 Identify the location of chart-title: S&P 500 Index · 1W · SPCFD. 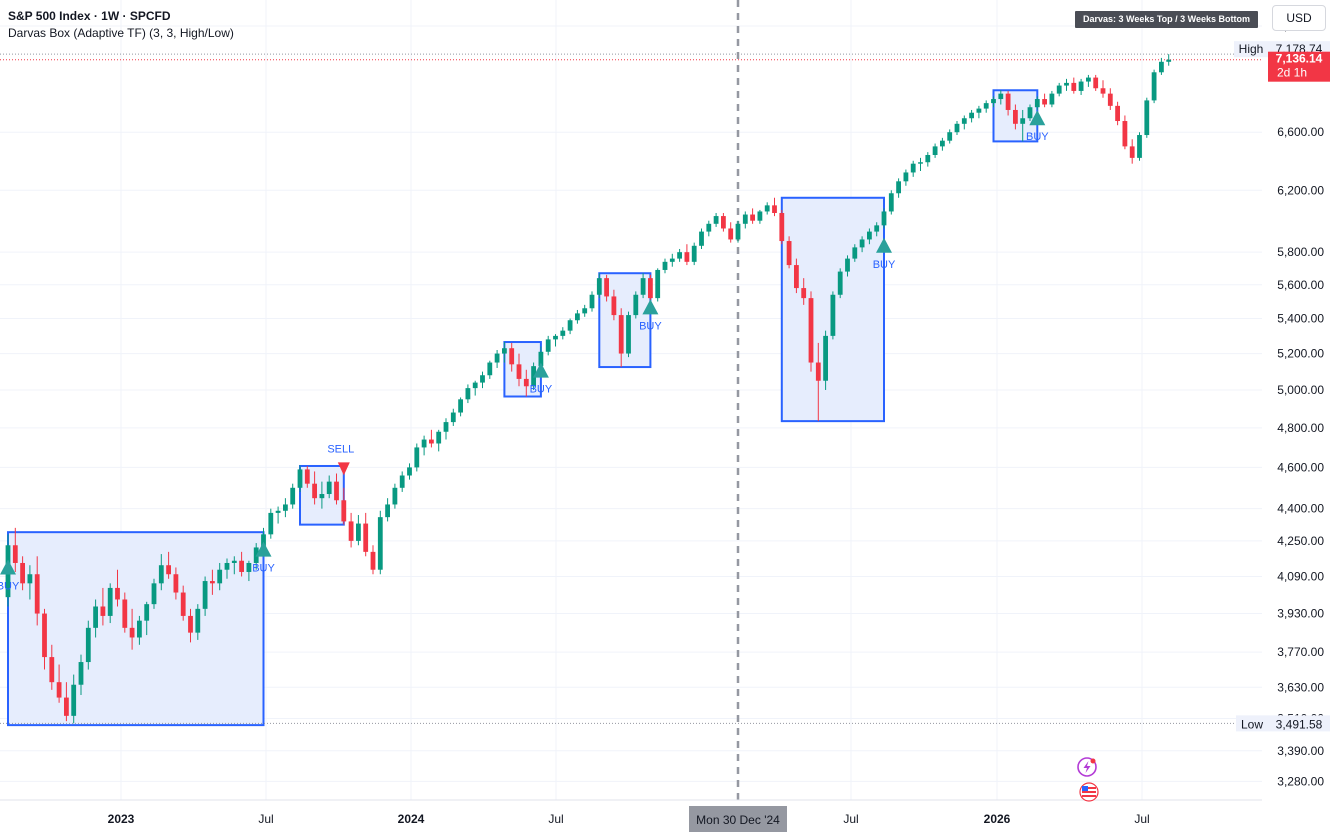
(89, 16).